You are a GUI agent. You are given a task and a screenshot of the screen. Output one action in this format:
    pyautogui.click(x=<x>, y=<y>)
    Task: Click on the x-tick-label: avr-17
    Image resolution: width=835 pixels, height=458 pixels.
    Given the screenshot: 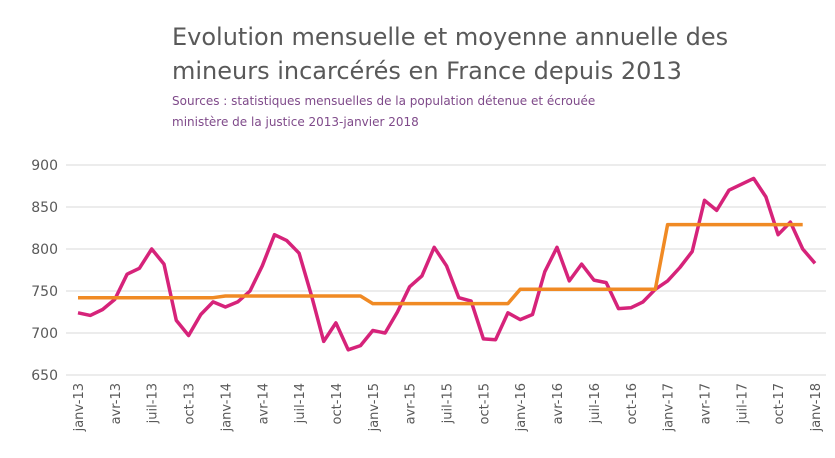 What is the action you would take?
    pyautogui.click(x=705, y=403)
    